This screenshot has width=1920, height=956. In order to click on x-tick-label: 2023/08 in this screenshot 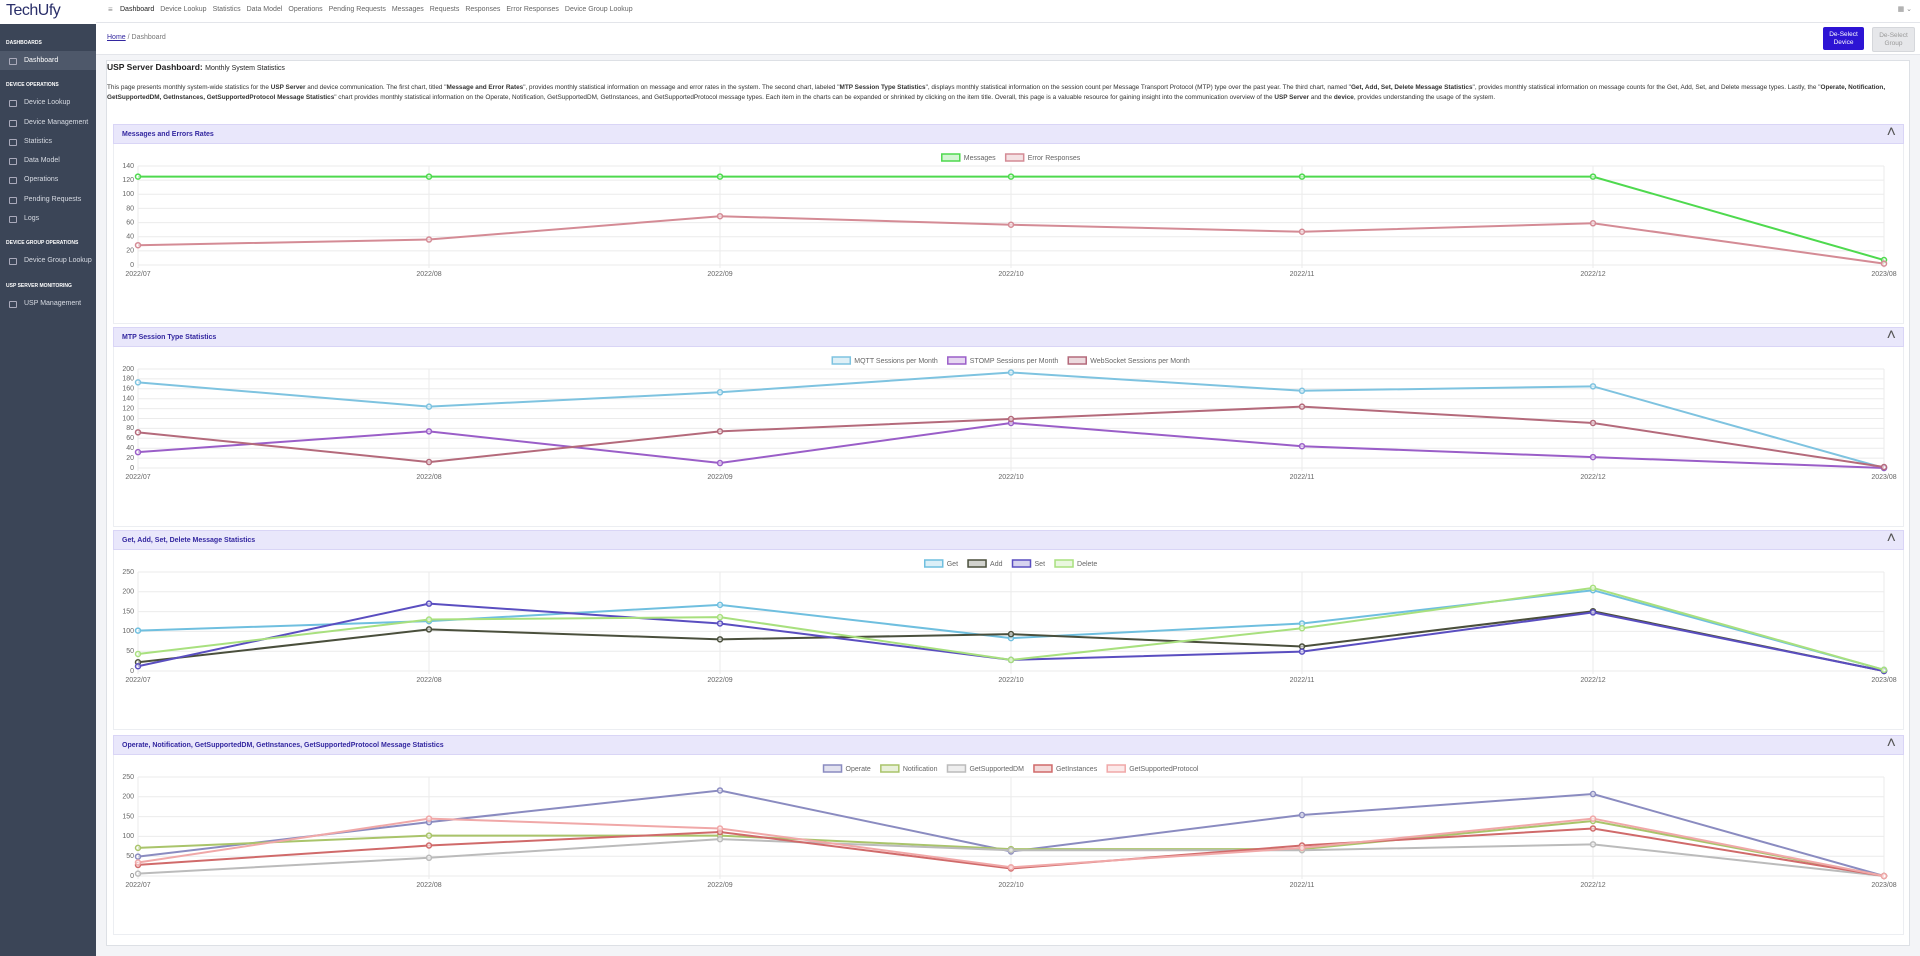, I will do `click(1883, 274)`.